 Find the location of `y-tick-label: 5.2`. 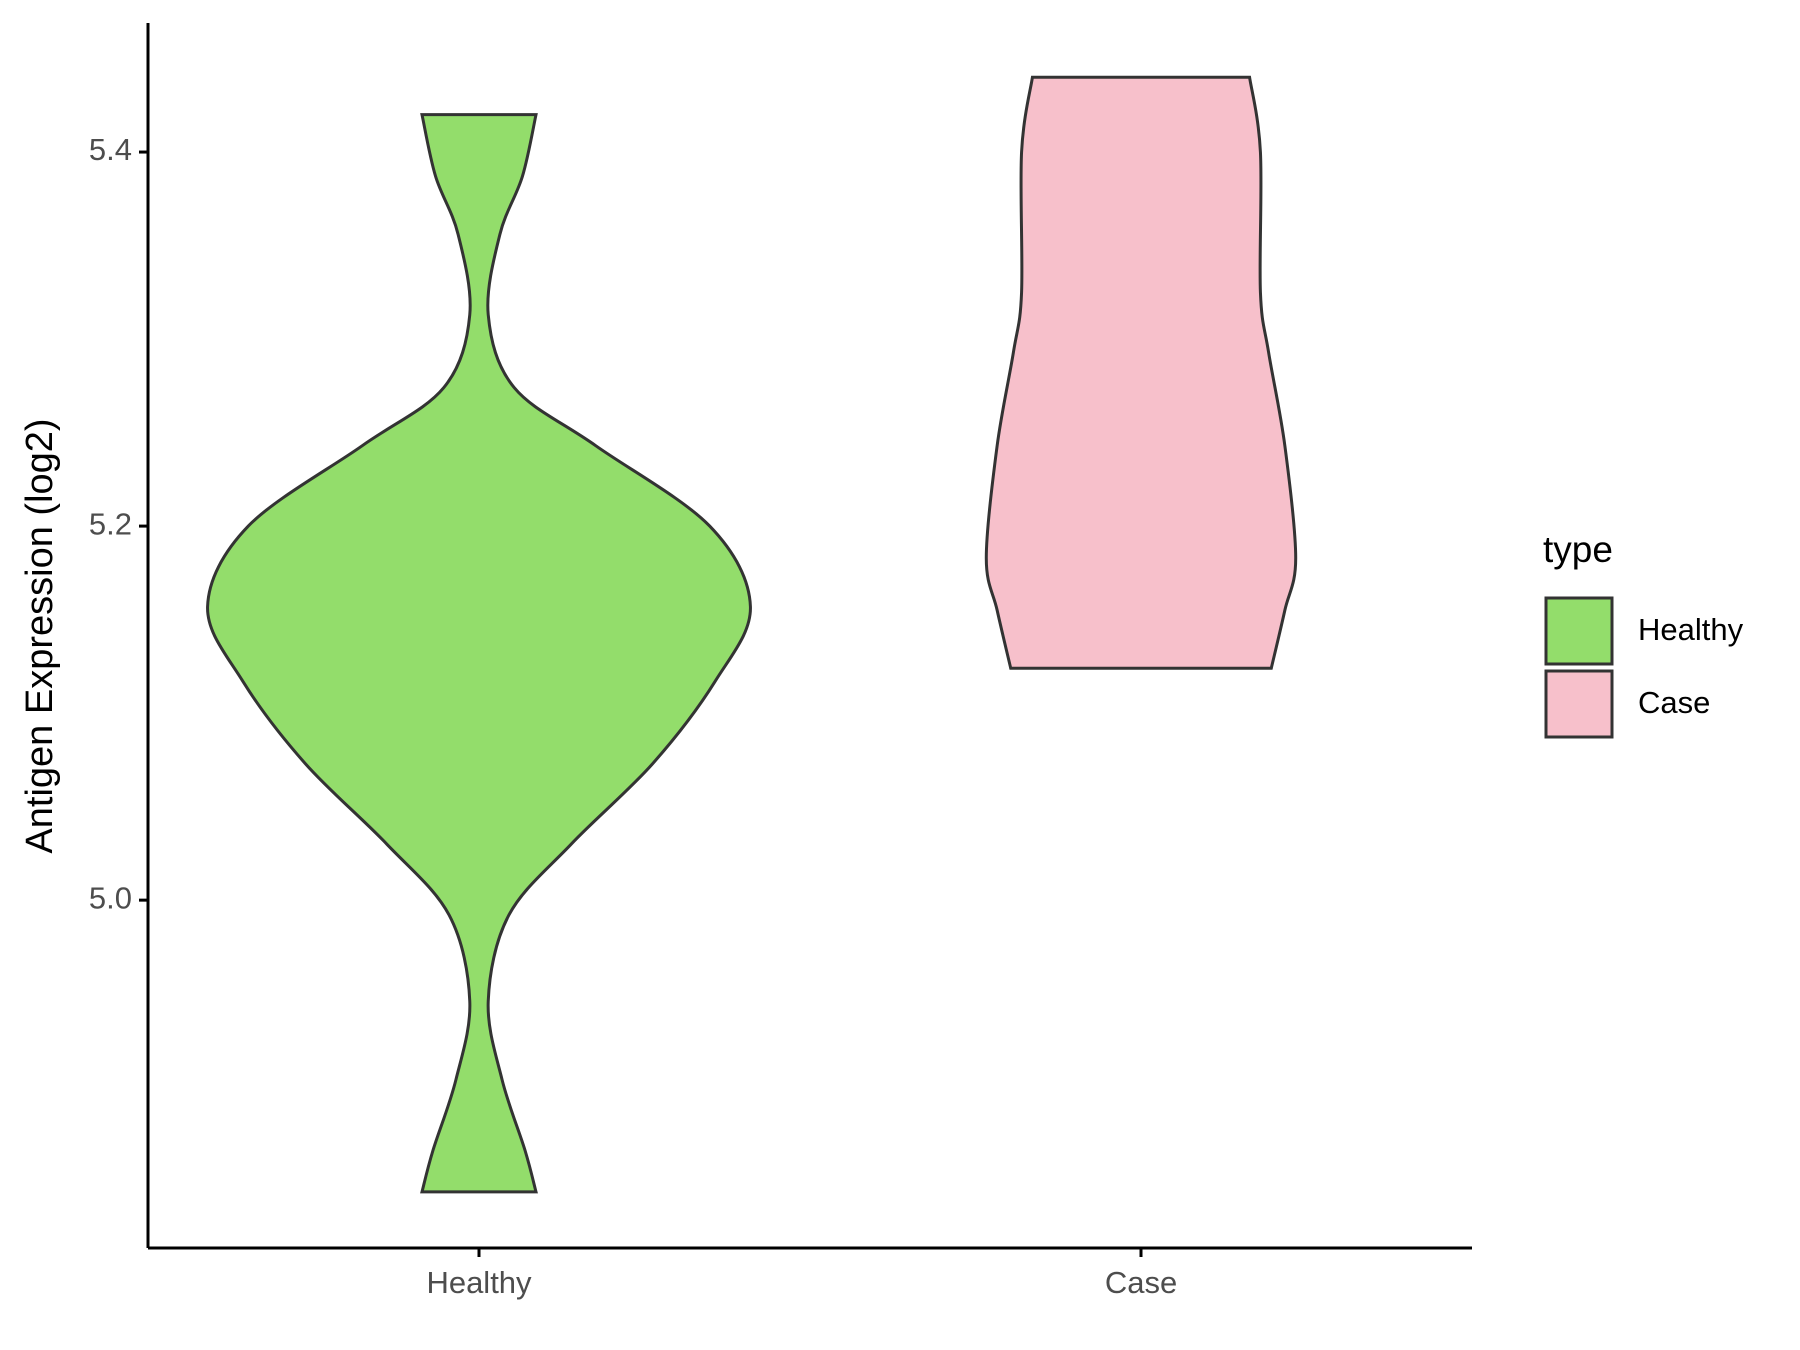

y-tick-label: 5.2 is located at coordinates (110, 523).